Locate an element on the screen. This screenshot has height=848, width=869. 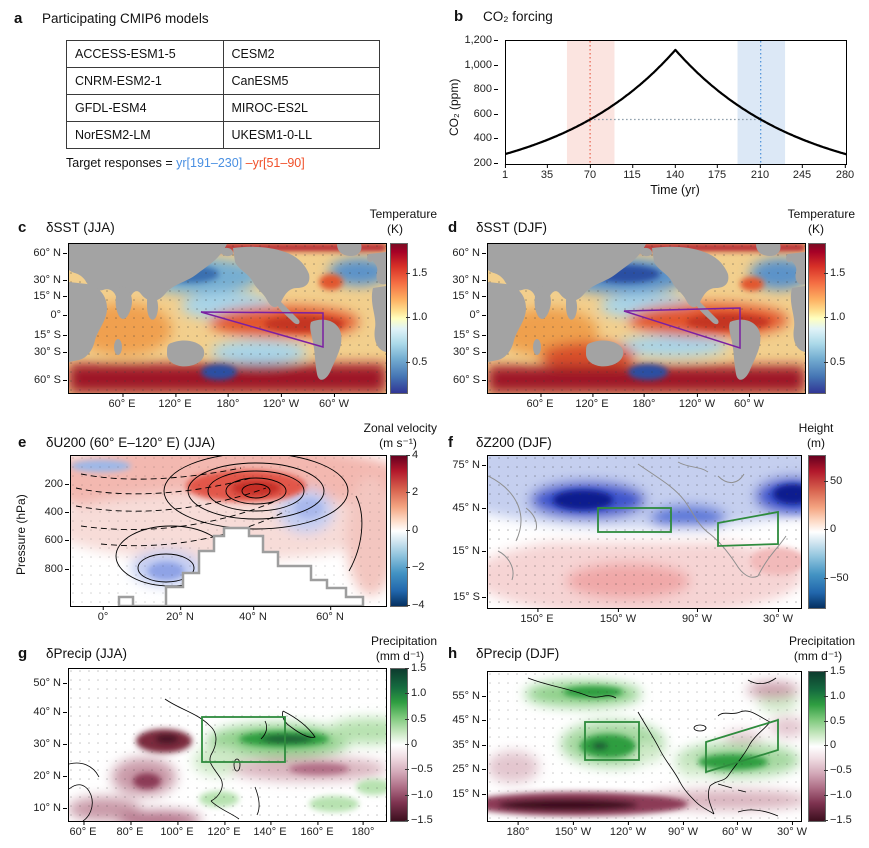
panel-label-b: b is located at coordinates (459, 16).